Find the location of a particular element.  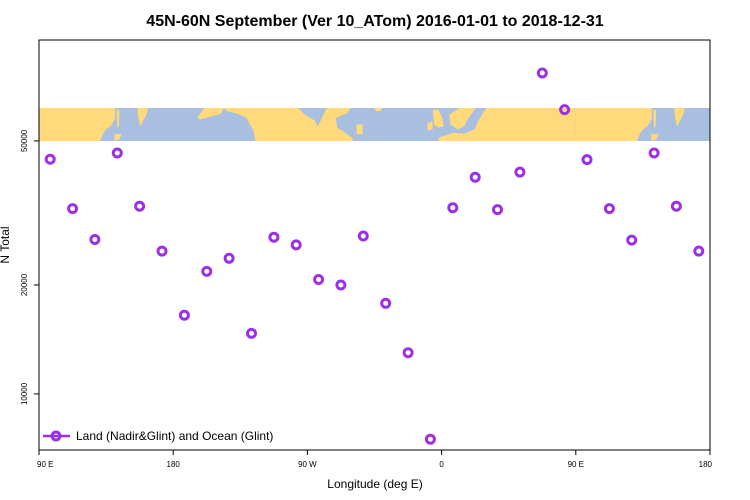

y-tick-label: 20000 is located at coordinates (24, 284).